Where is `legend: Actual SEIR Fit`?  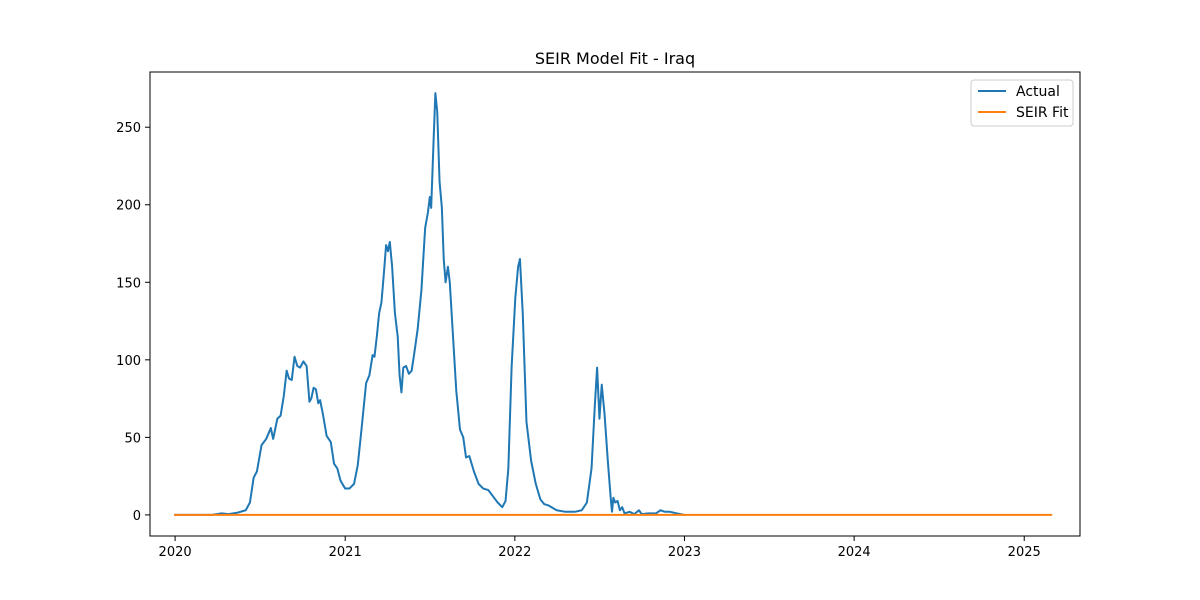 legend: Actual SEIR Fit is located at coordinates (1022, 103).